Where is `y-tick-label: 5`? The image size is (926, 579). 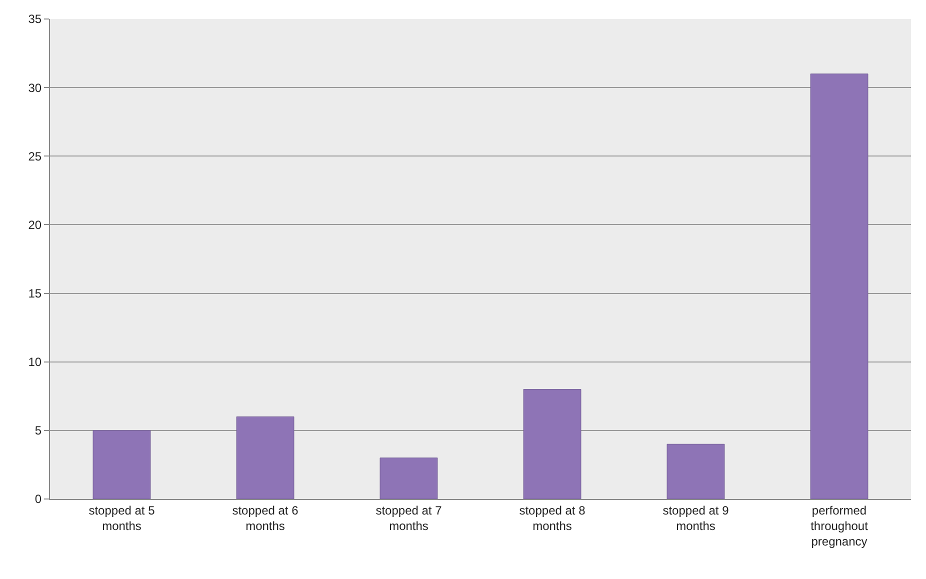
y-tick-label: 5 is located at coordinates (38, 431).